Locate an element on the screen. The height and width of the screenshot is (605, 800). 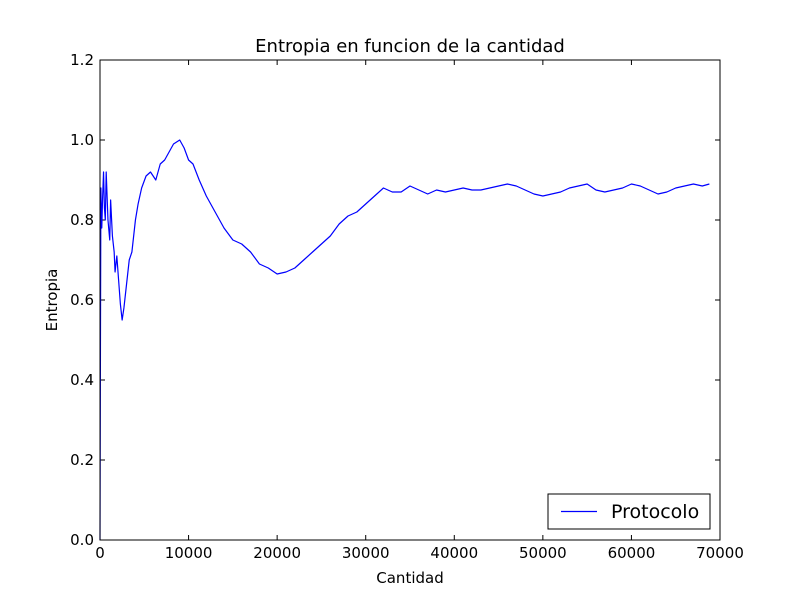
y-tick-label: 0.4 is located at coordinates (82, 380).